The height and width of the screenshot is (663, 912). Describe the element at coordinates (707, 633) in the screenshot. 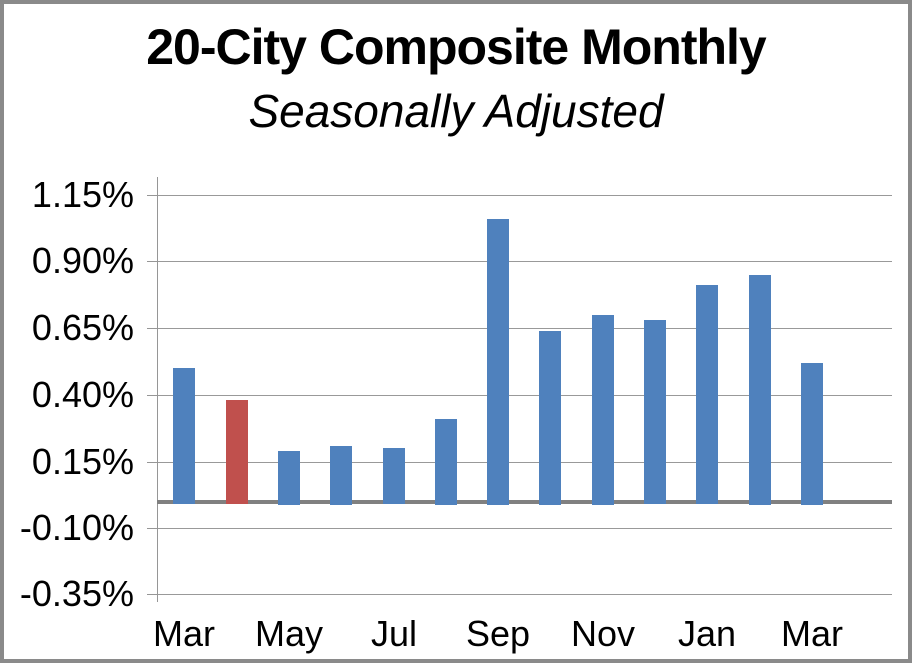

I see `x-axis-tick-label: Jan` at that location.